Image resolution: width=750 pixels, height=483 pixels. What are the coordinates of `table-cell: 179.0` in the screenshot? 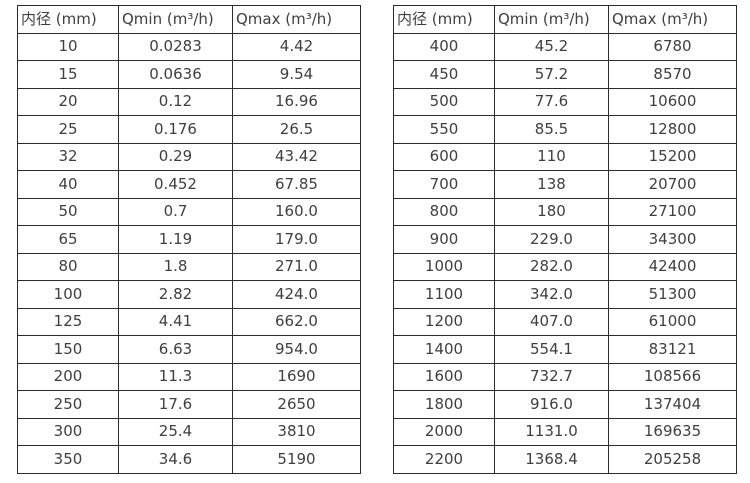 It's located at (296, 239).